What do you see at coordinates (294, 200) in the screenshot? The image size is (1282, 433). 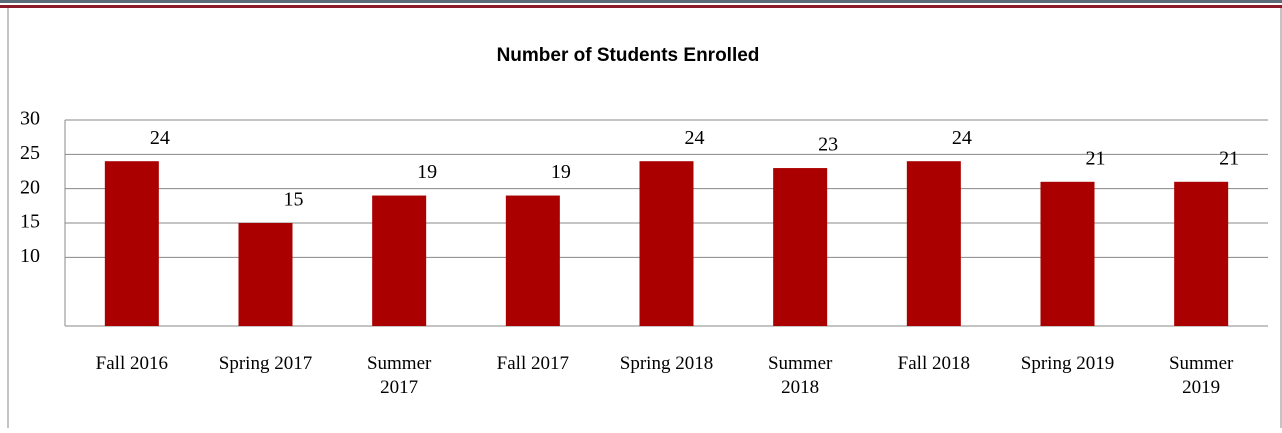 I see `data-label: 15` at bounding box center [294, 200].